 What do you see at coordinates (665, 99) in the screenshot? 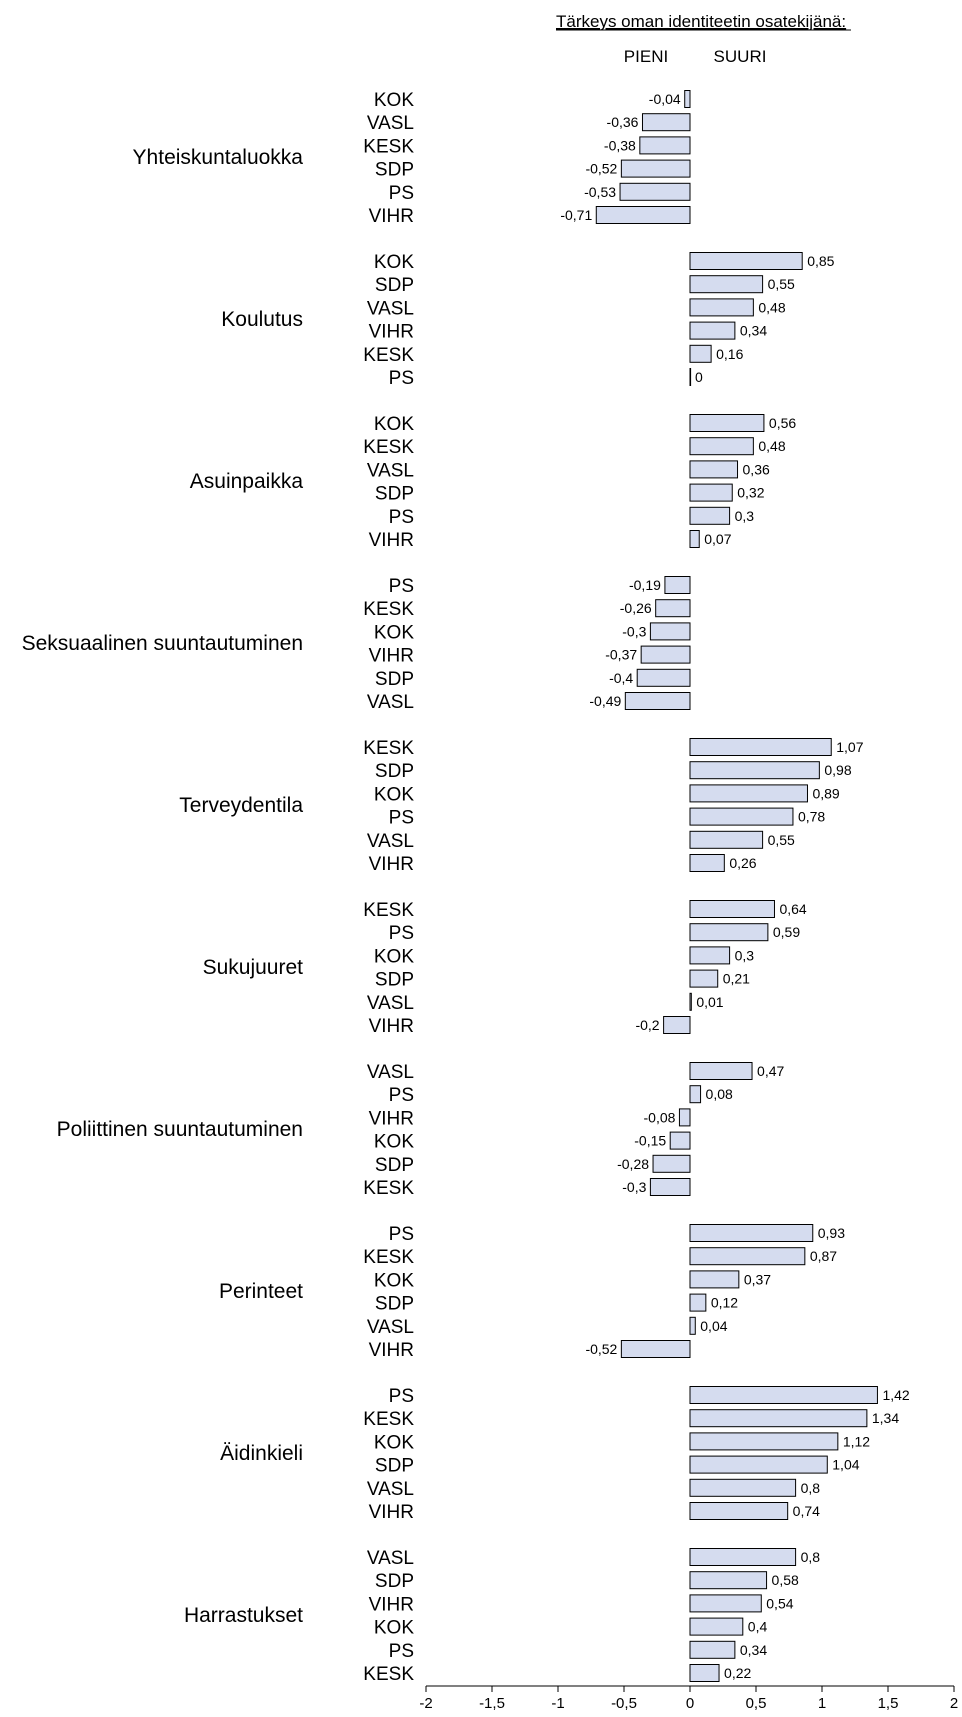
I see `value-label: -0,04` at bounding box center [665, 99].